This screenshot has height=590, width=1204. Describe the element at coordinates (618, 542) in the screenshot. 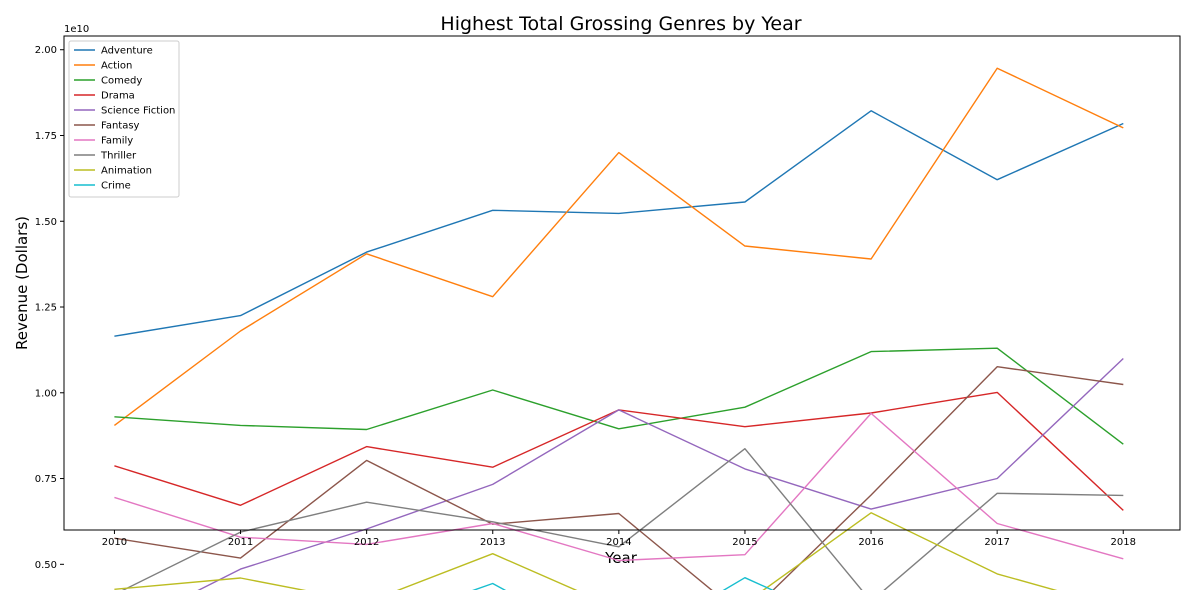

I see `x-tick-label: 2014` at that location.